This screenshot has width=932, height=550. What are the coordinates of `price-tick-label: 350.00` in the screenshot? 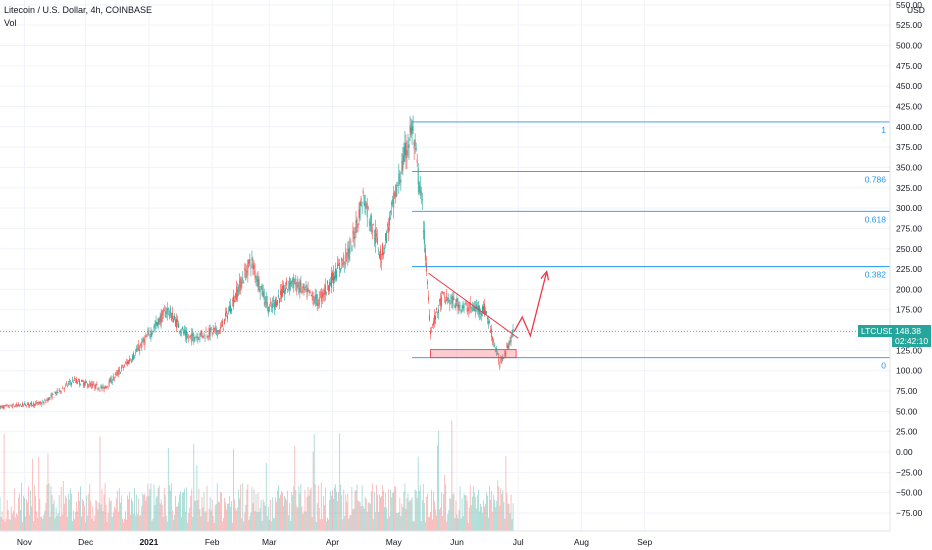 It's located at (909, 167).